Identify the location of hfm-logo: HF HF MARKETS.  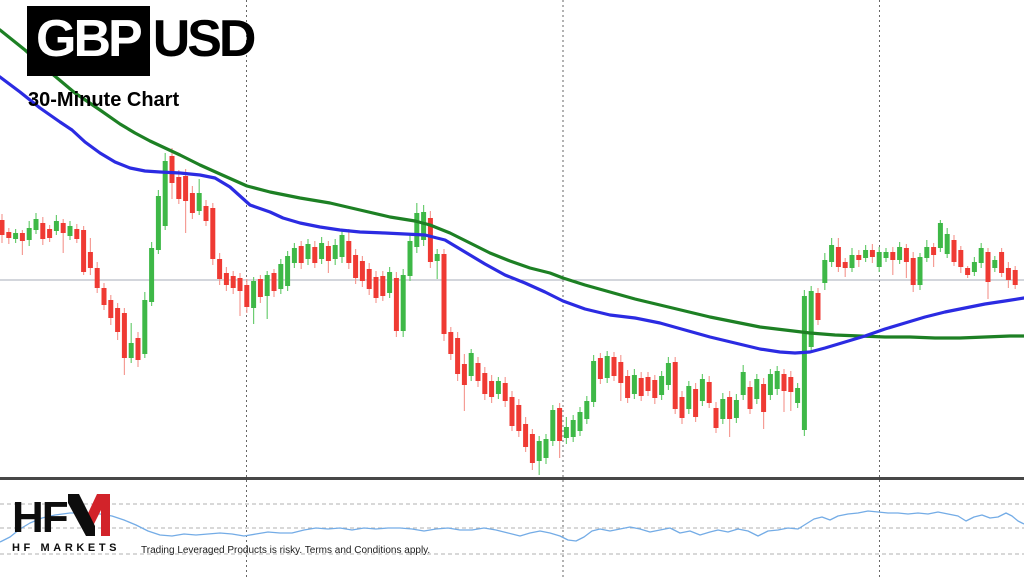
(66, 524).